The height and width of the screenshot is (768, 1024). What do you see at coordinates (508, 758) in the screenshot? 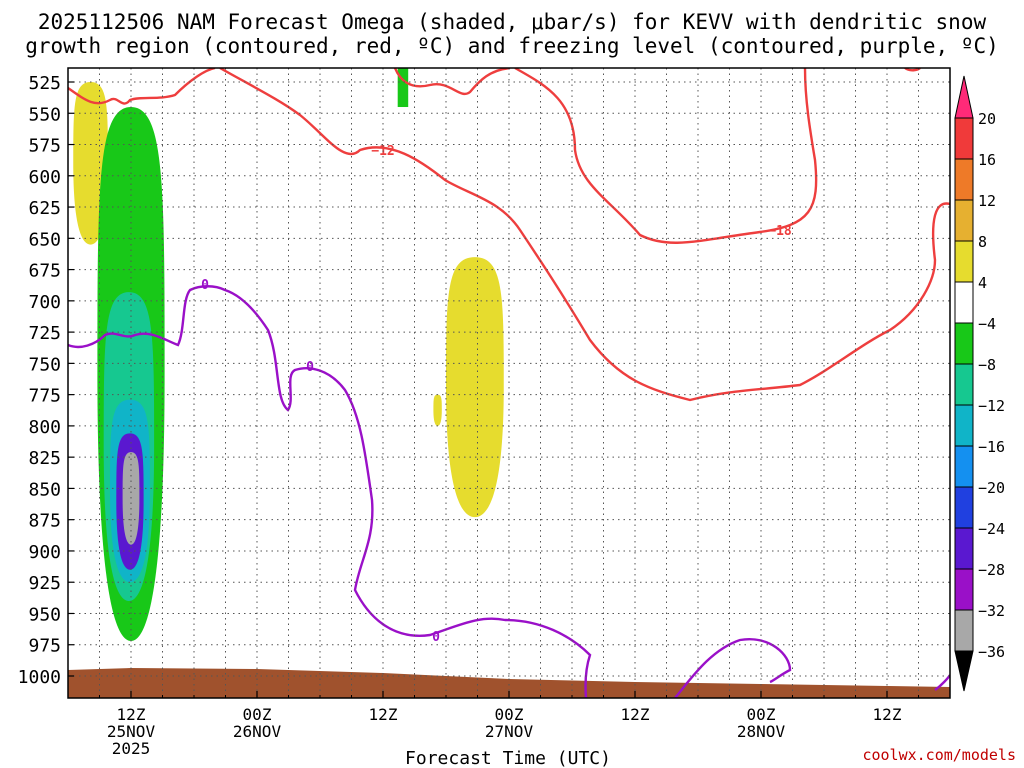
I see `x-axis-label: Forecast Time (UTC)` at bounding box center [508, 758].